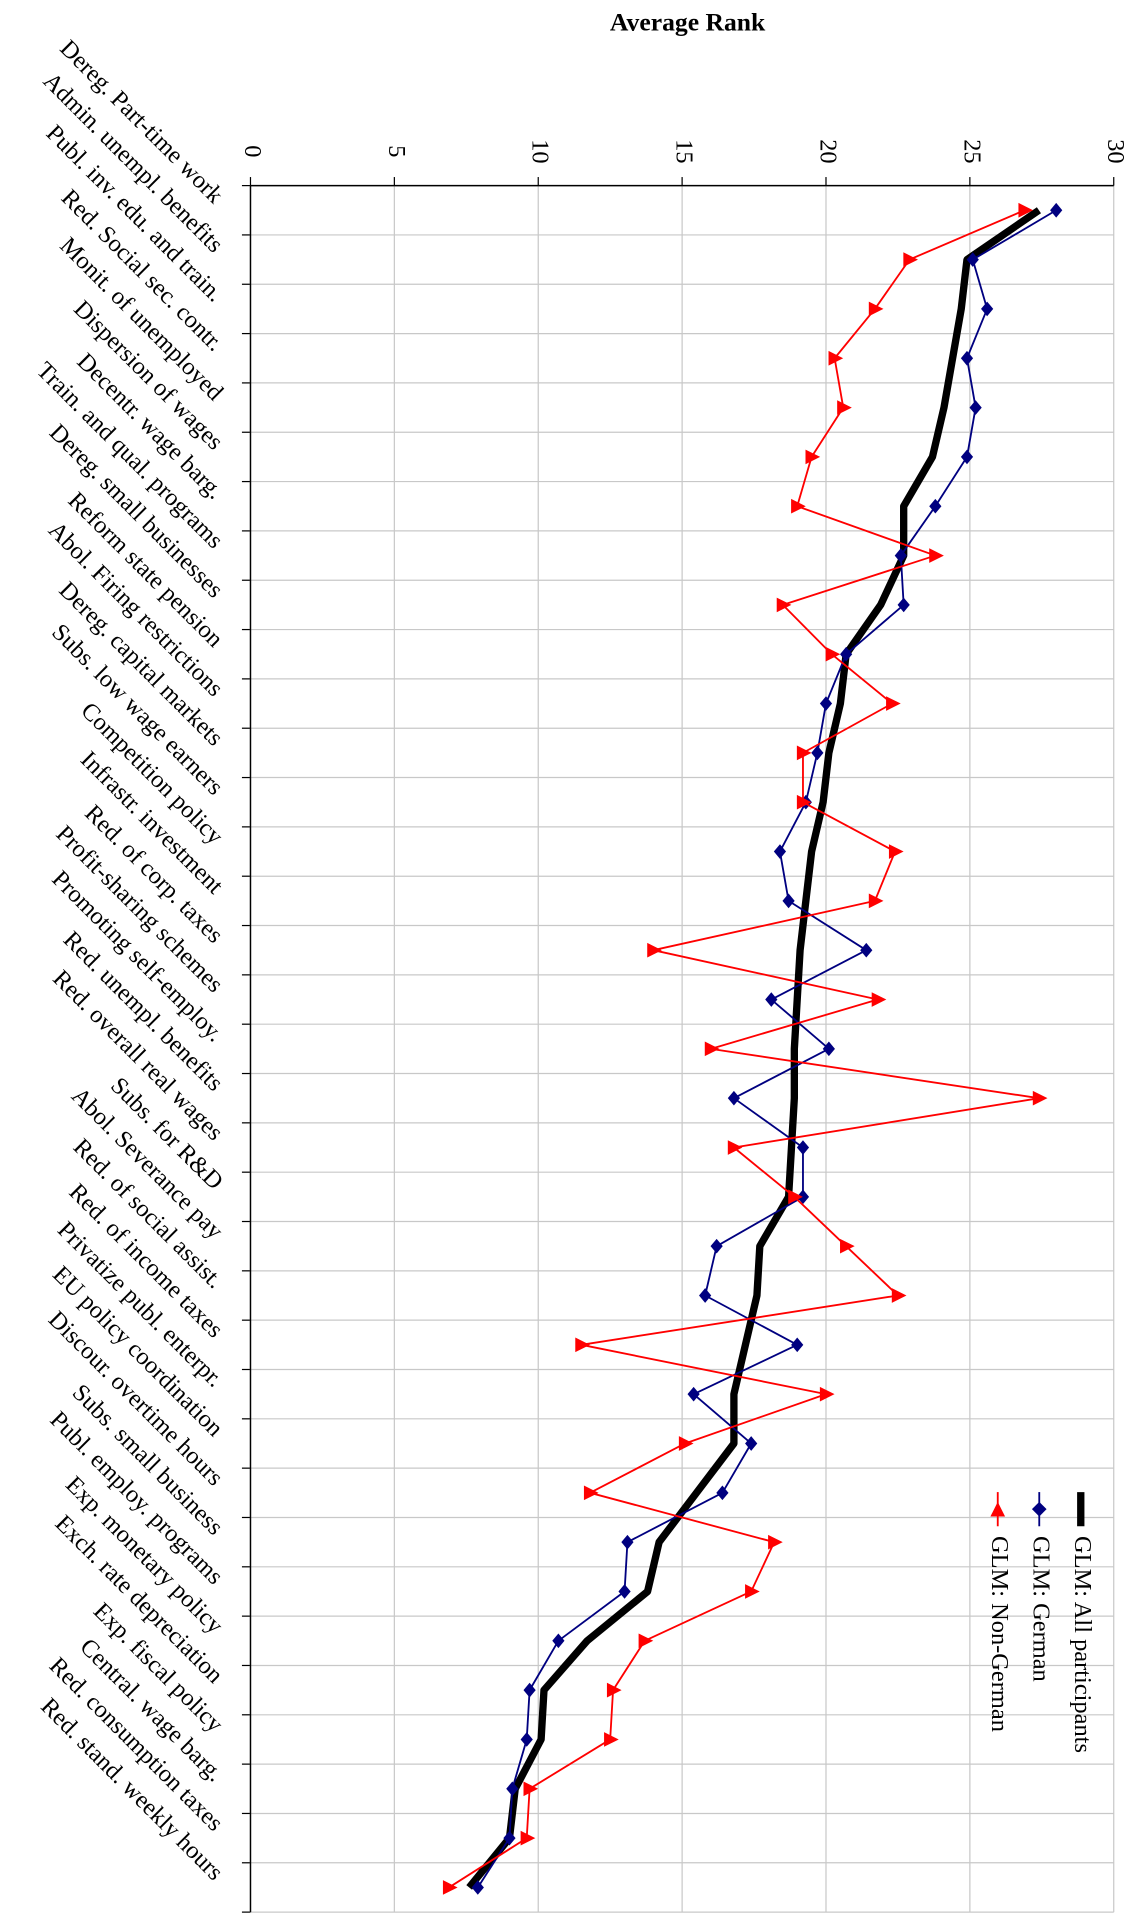 This screenshot has width=1142, height=1917. I want to click on legend-label: GLM: Non-German, so click(999, 1634).